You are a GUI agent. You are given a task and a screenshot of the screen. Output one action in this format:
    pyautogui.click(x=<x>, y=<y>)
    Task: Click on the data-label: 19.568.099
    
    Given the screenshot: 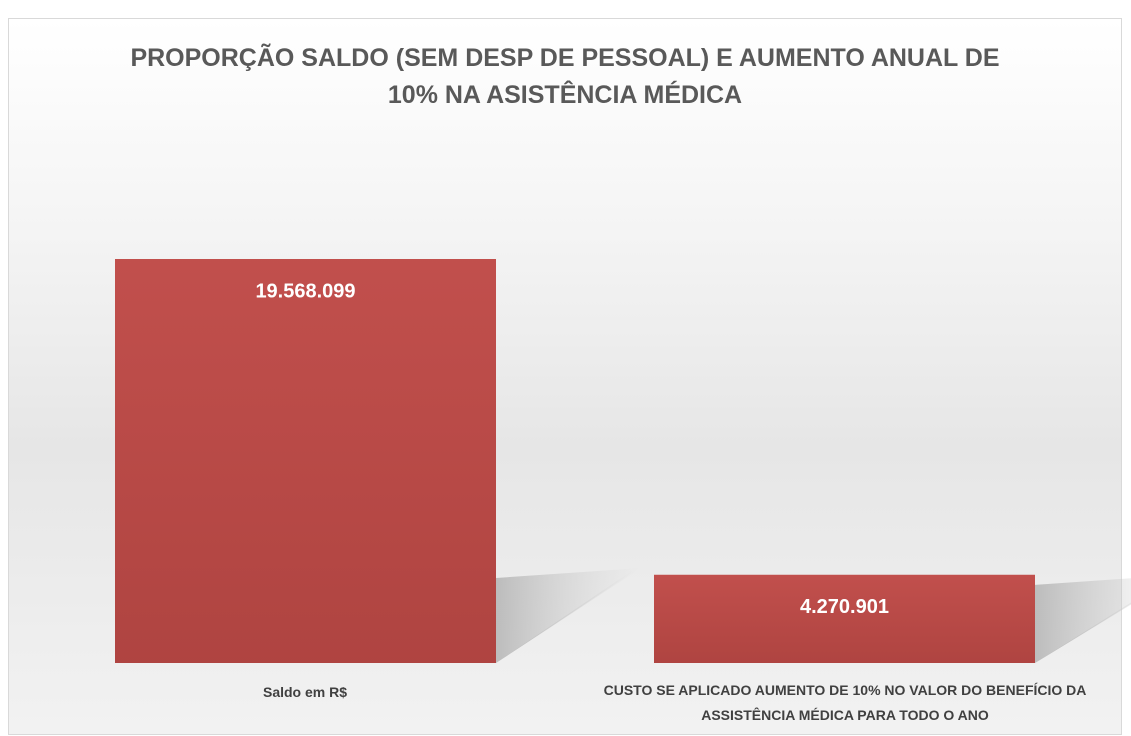 What is the action you would take?
    pyautogui.click(x=305, y=291)
    